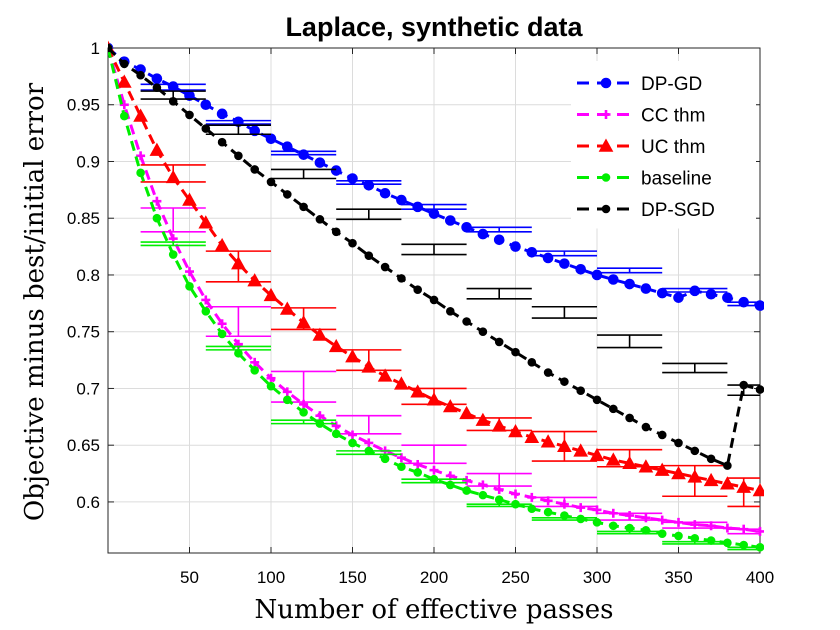 The height and width of the screenshot is (630, 840). What do you see at coordinates (88, 161) in the screenshot?
I see `y-tick-label: 0.9` at bounding box center [88, 161].